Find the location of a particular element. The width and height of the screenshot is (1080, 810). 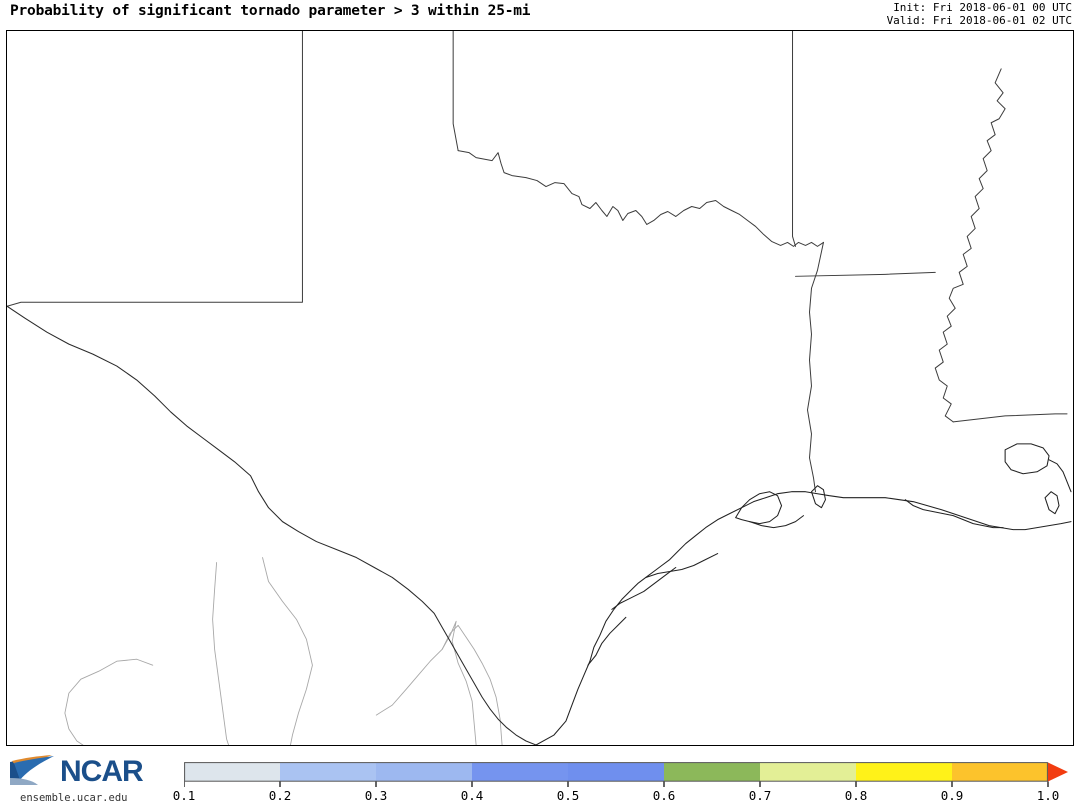

colorbar-overflow-arrow is located at coordinates (1058, 772).